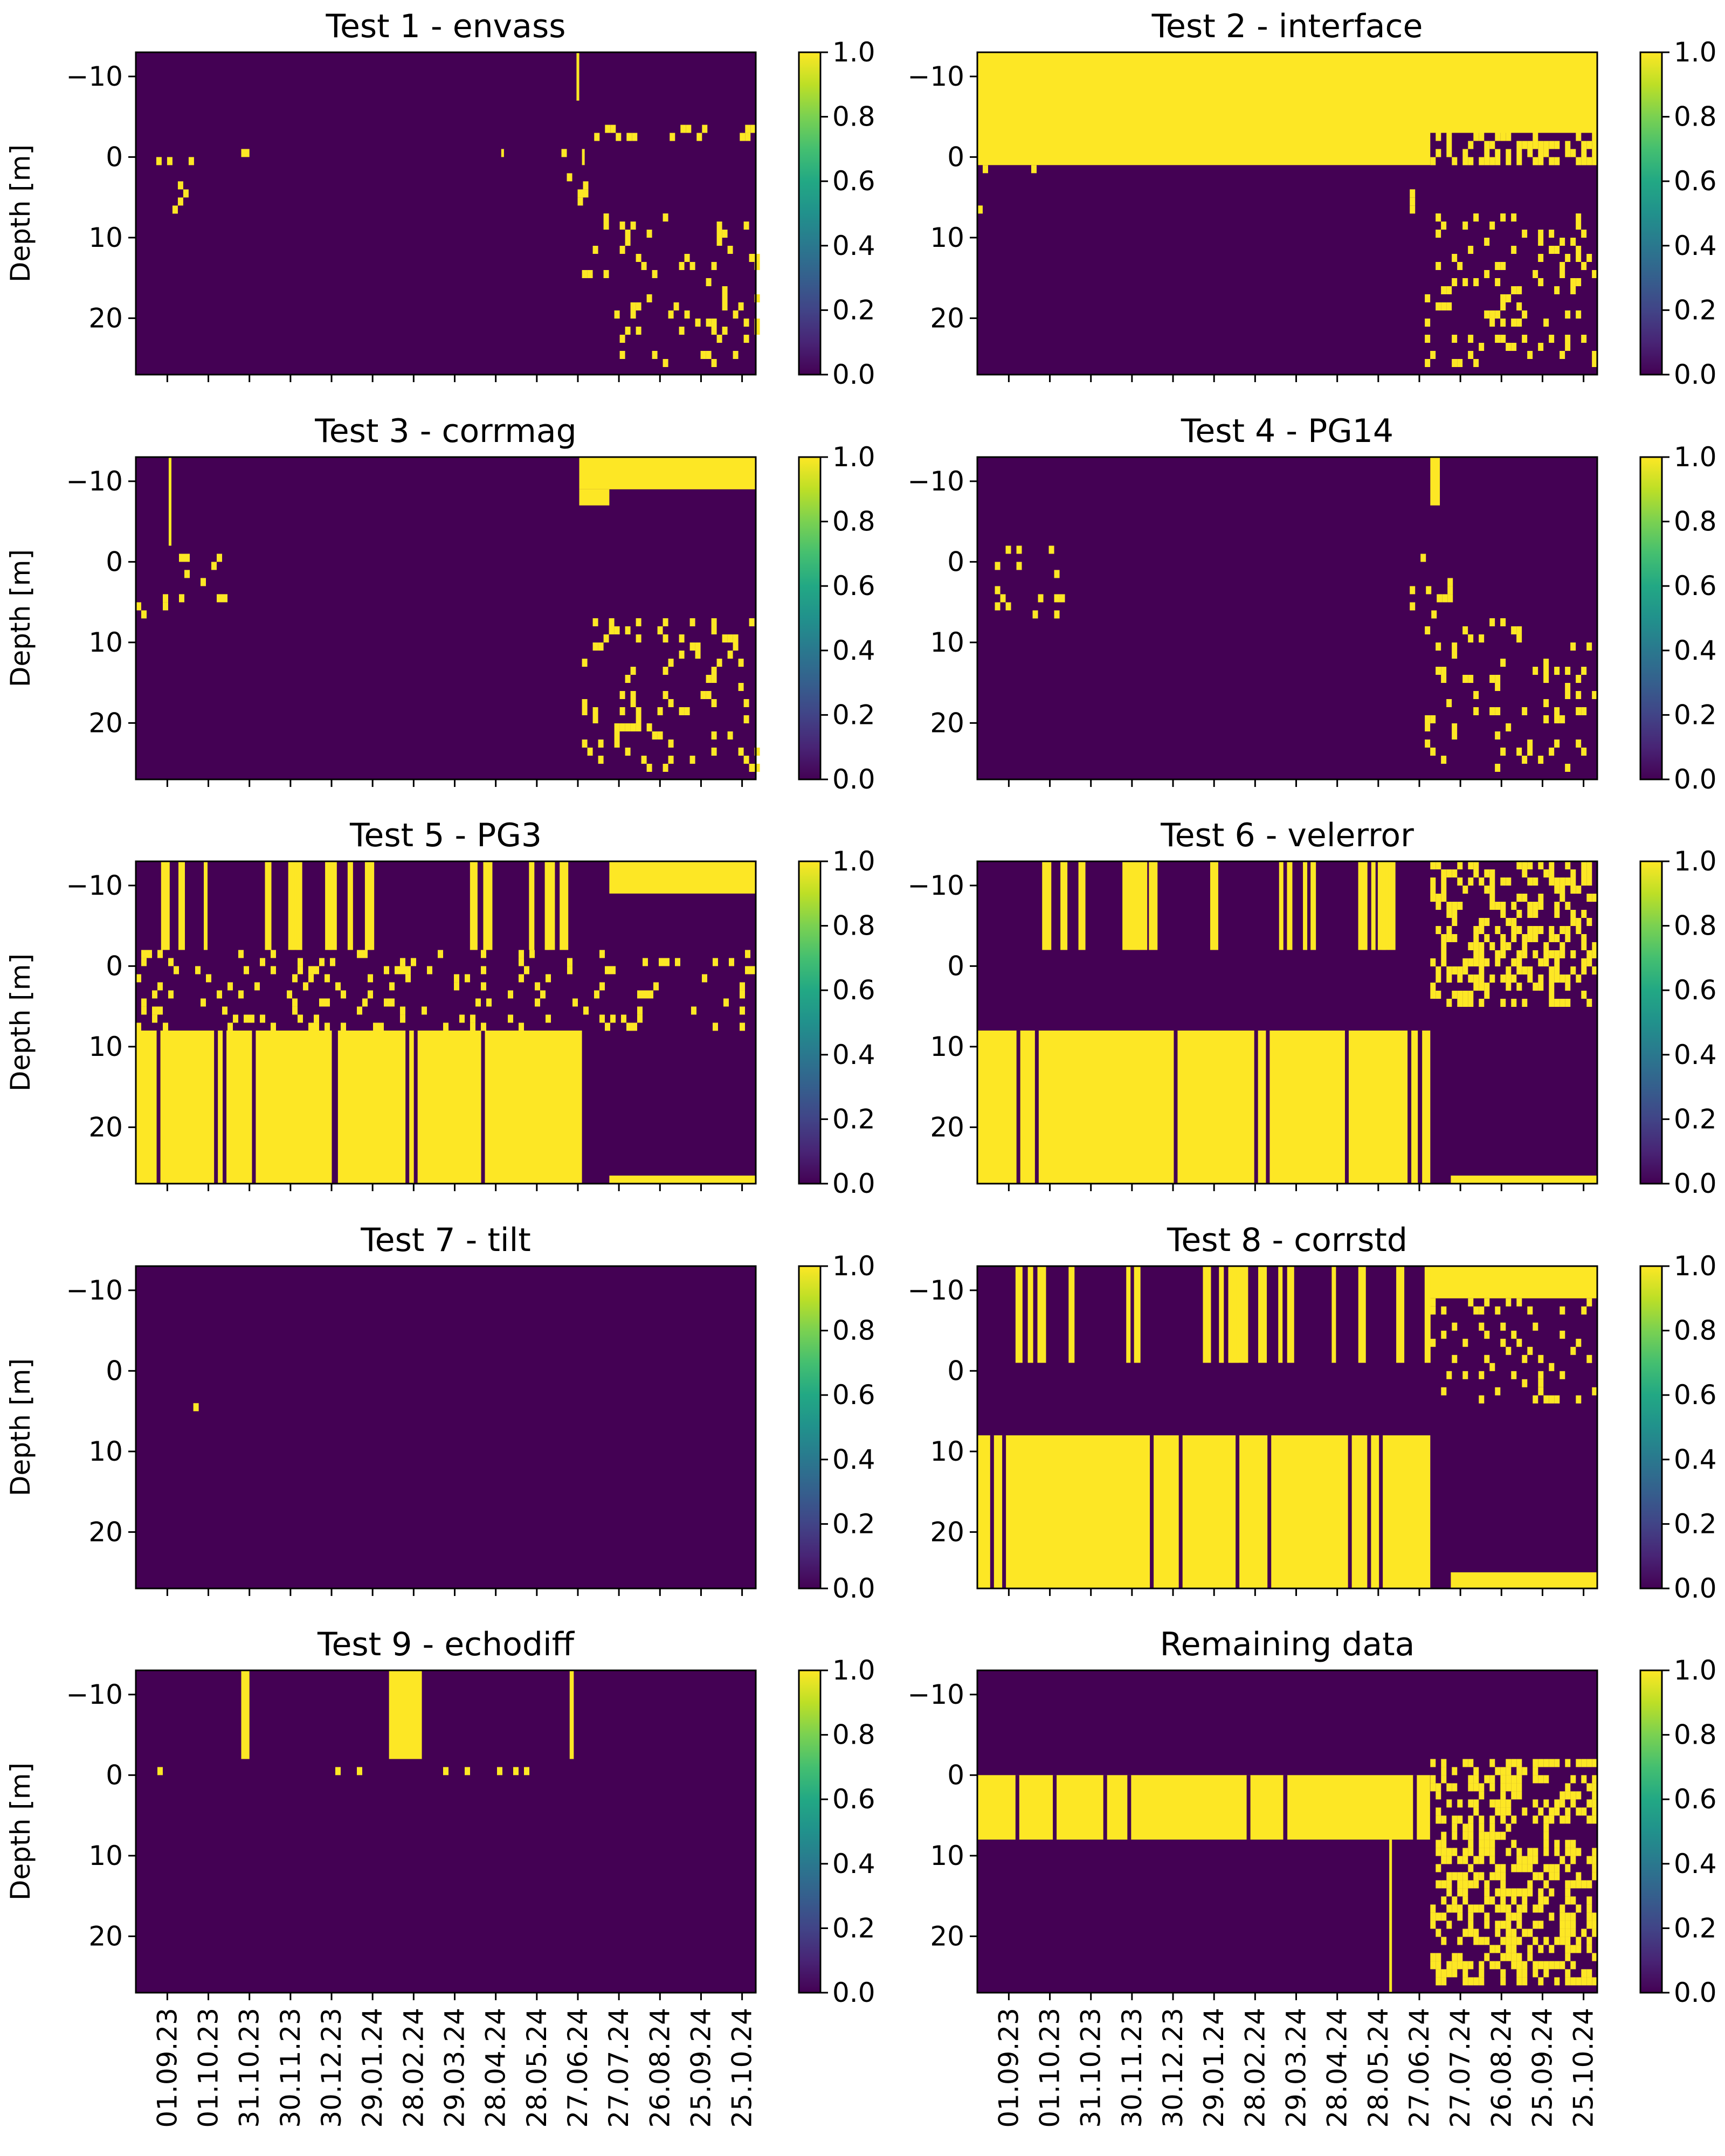 The width and height of the screenshot is (1725, 2156). I want to click on colorbar, so click(1651, 1022).